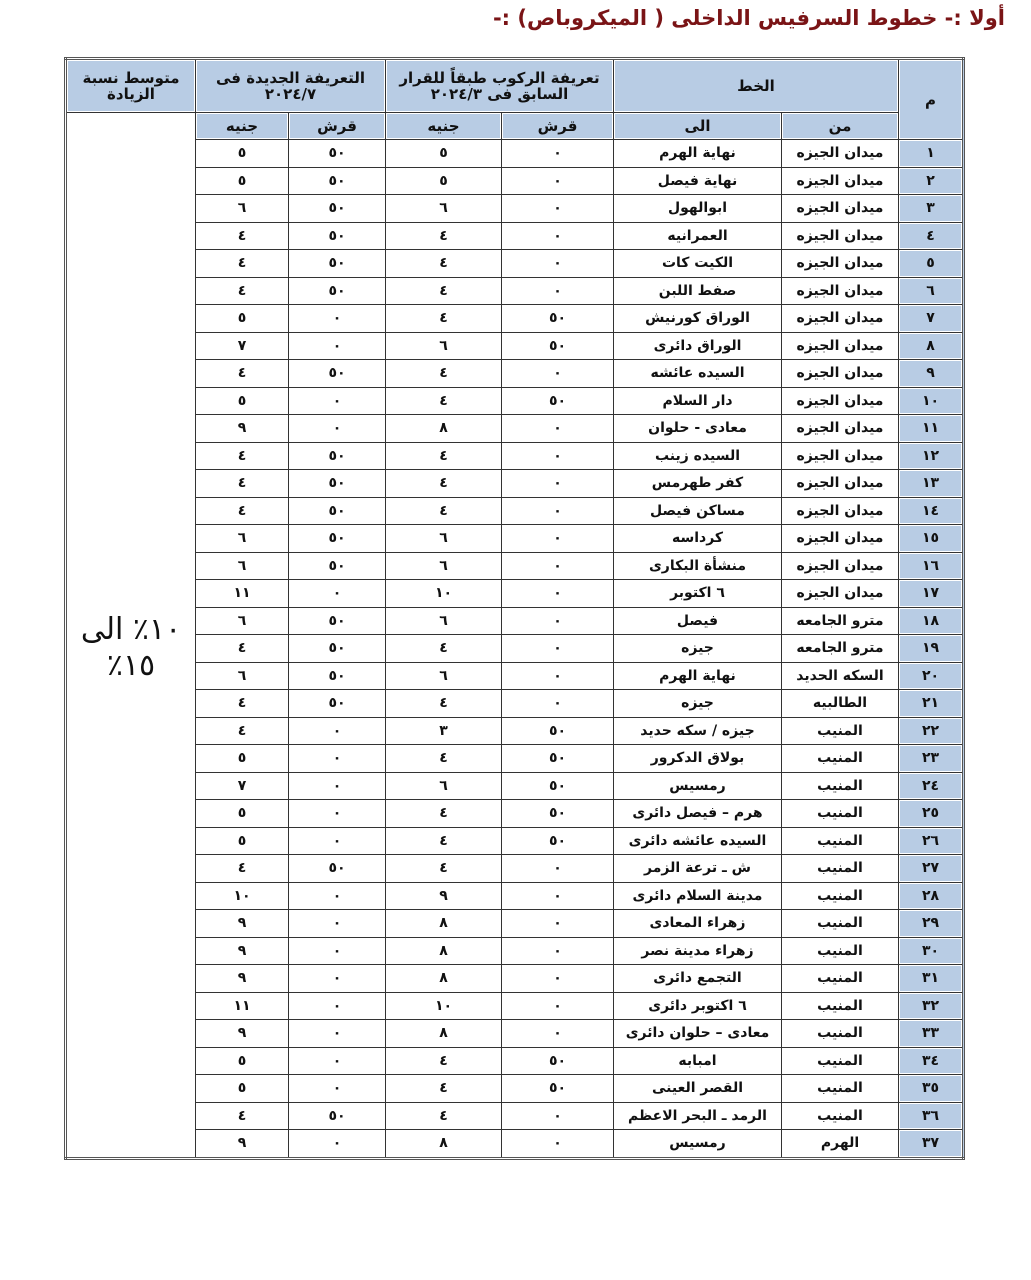 The width and height of the screenshot is (1031, 1280). I want to click on table-row: ٦ ميدان الجيزه صفط اللبن ٠ ٤ ٥٠ ٤, so click(515, 290).